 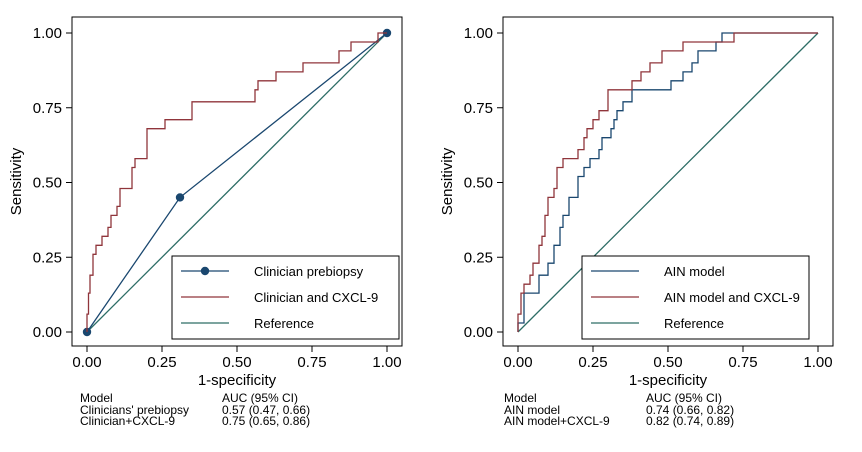 What do you see at coordinates (309, 271) in the screenshot?
I see `legend-label: Clinician prebiopsy` at bounding box center [309, 271].